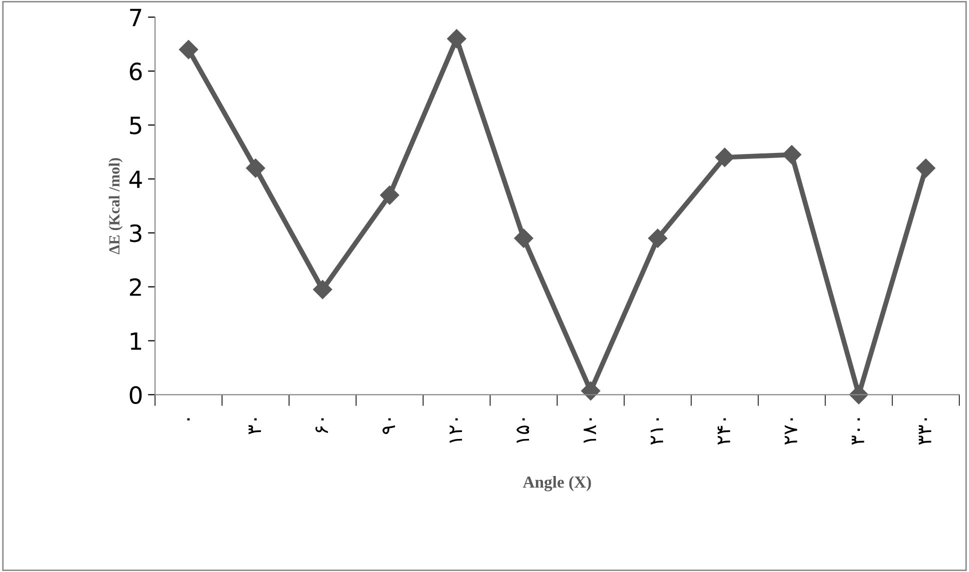  What do you see at coordinates (858, 431) in the screenshot?
I see `x-tick-label: ۳۰۰` at bounding box center [858, 431].